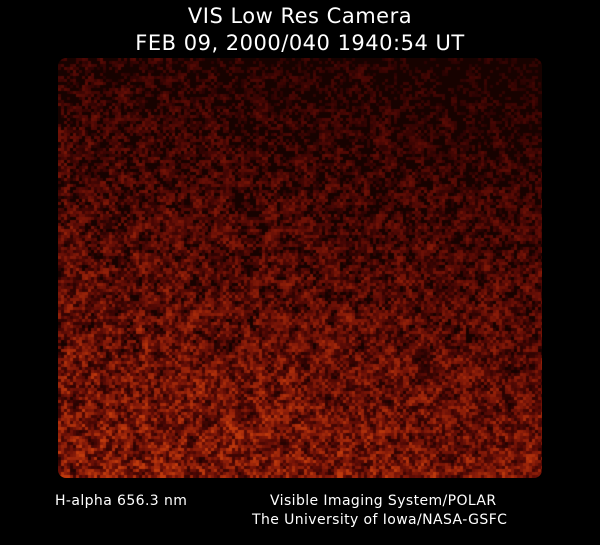 The image size is (600, 545). Describe the element at coordinates (300, 16) in the screenshot. I see `camera-title: VIS Low Res Camera` at that location.